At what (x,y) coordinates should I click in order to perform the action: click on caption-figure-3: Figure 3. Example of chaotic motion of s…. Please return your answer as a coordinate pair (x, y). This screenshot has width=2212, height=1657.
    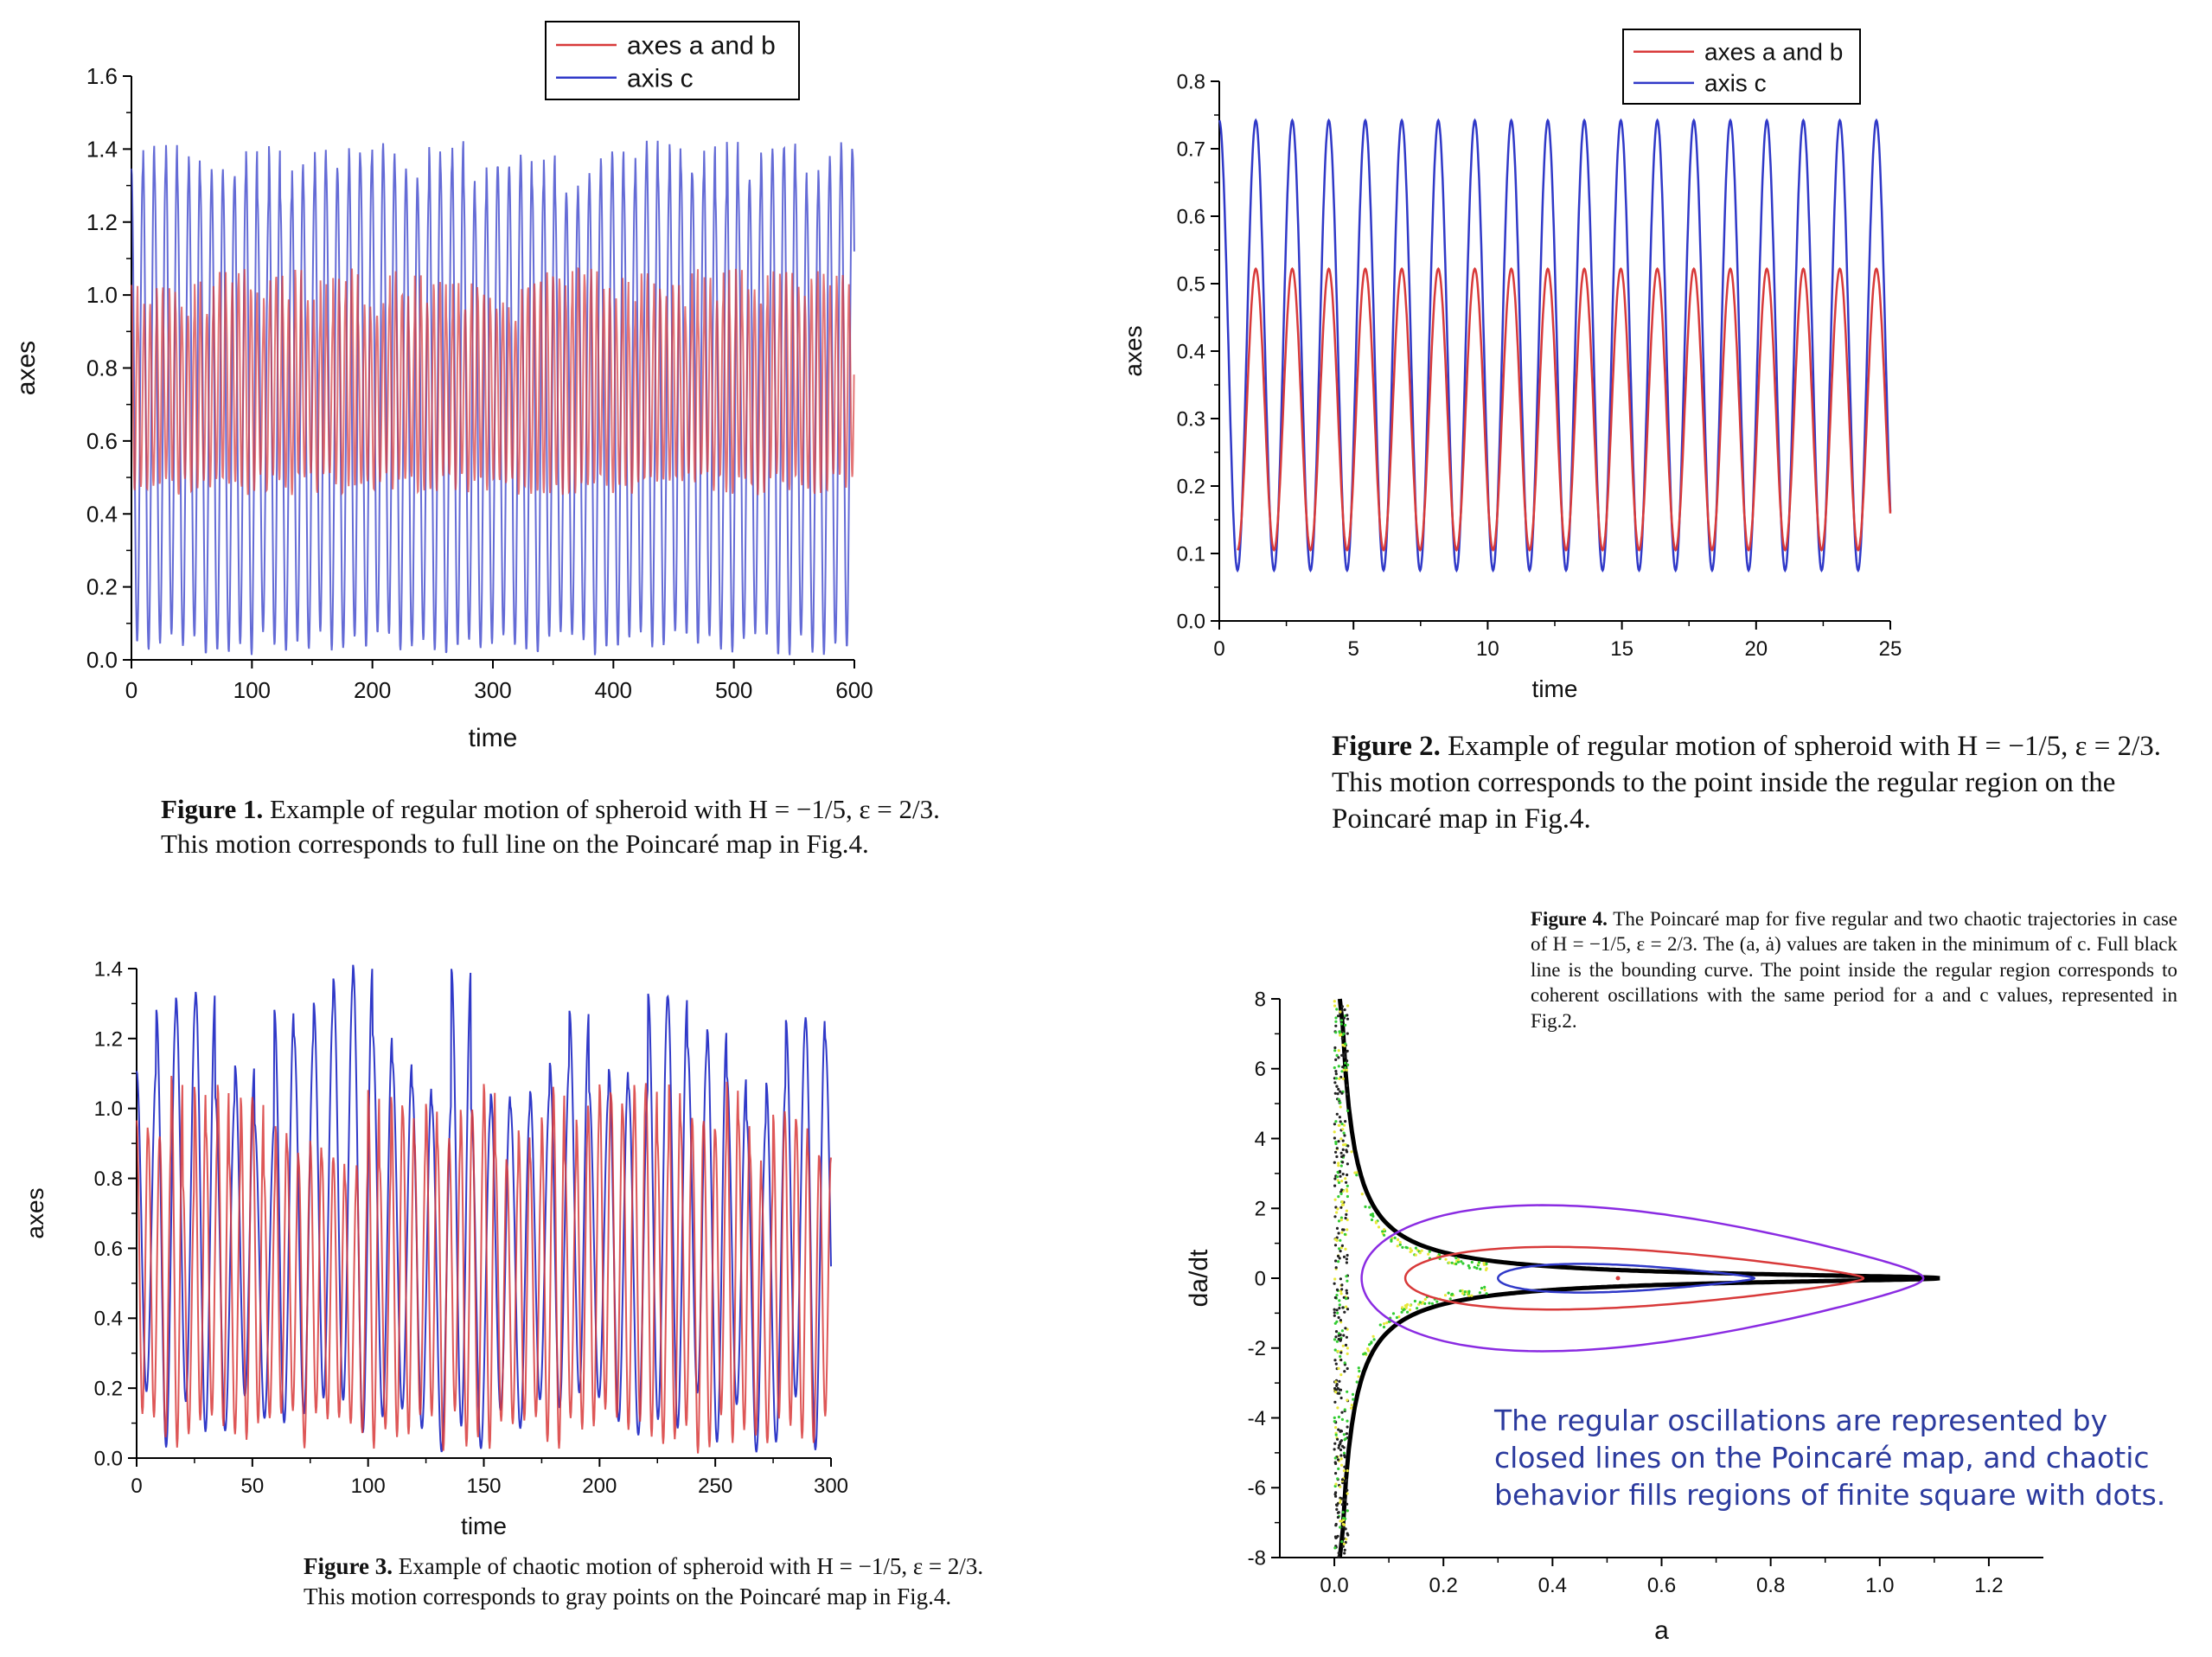
    Looking at the image, I should click on (667, 1581).